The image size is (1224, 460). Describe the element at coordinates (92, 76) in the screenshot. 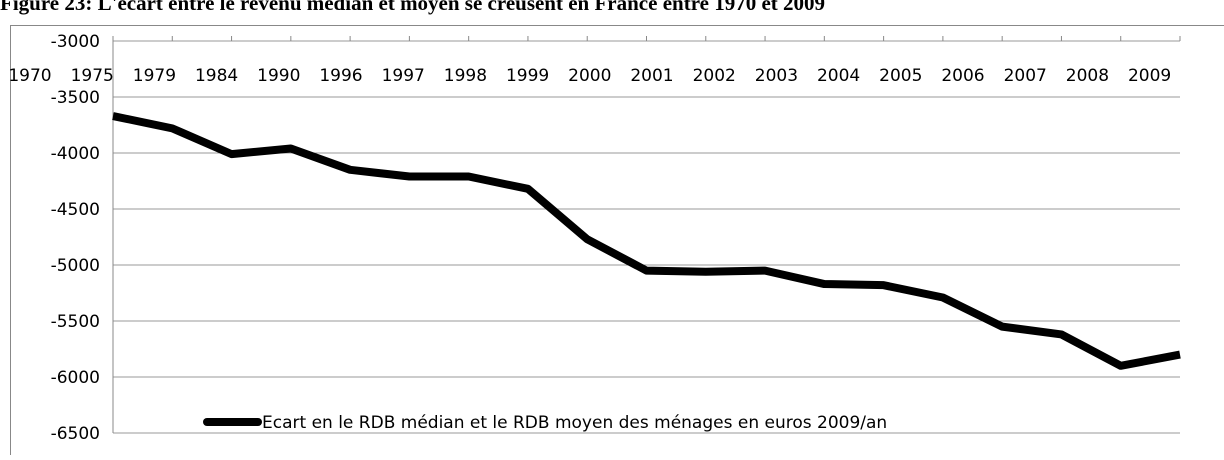

I see `x-tick-label: 1975` at that location.